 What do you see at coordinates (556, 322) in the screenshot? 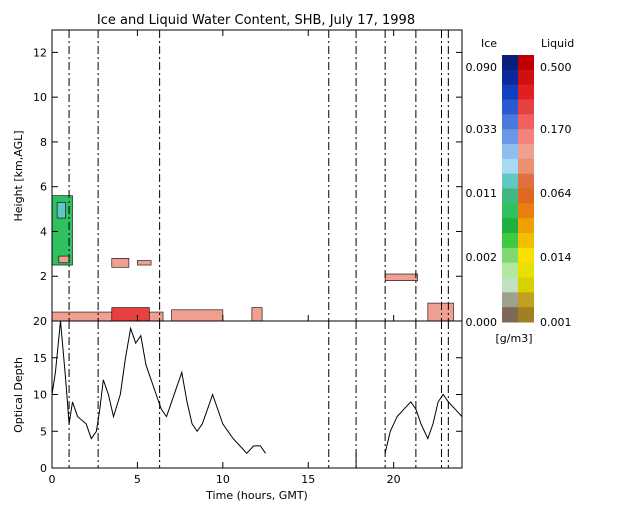
I see `liquid-tick-label-5: 0.001` at bounding box center [556, 322].